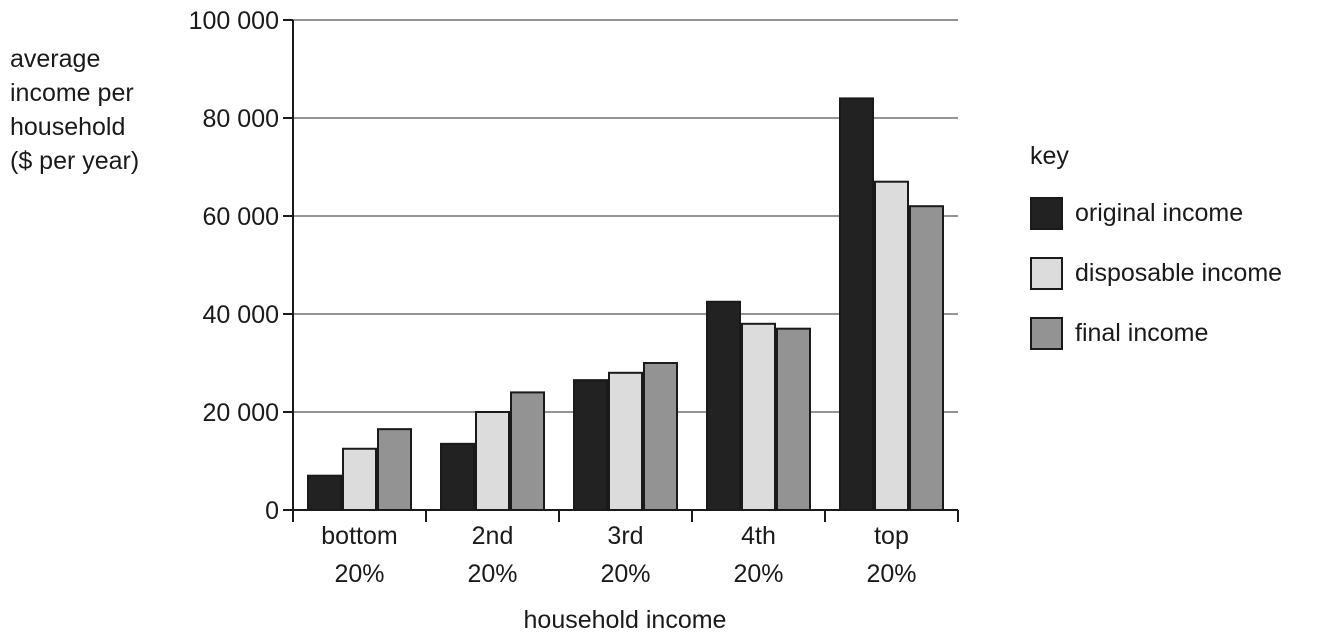 The width and height of the screenshot is (1335, 637). What do you see at coordinates (72, 93) in the screenshot?
I see `y-axis-title-line: income per` at bounding box center [72, 93].